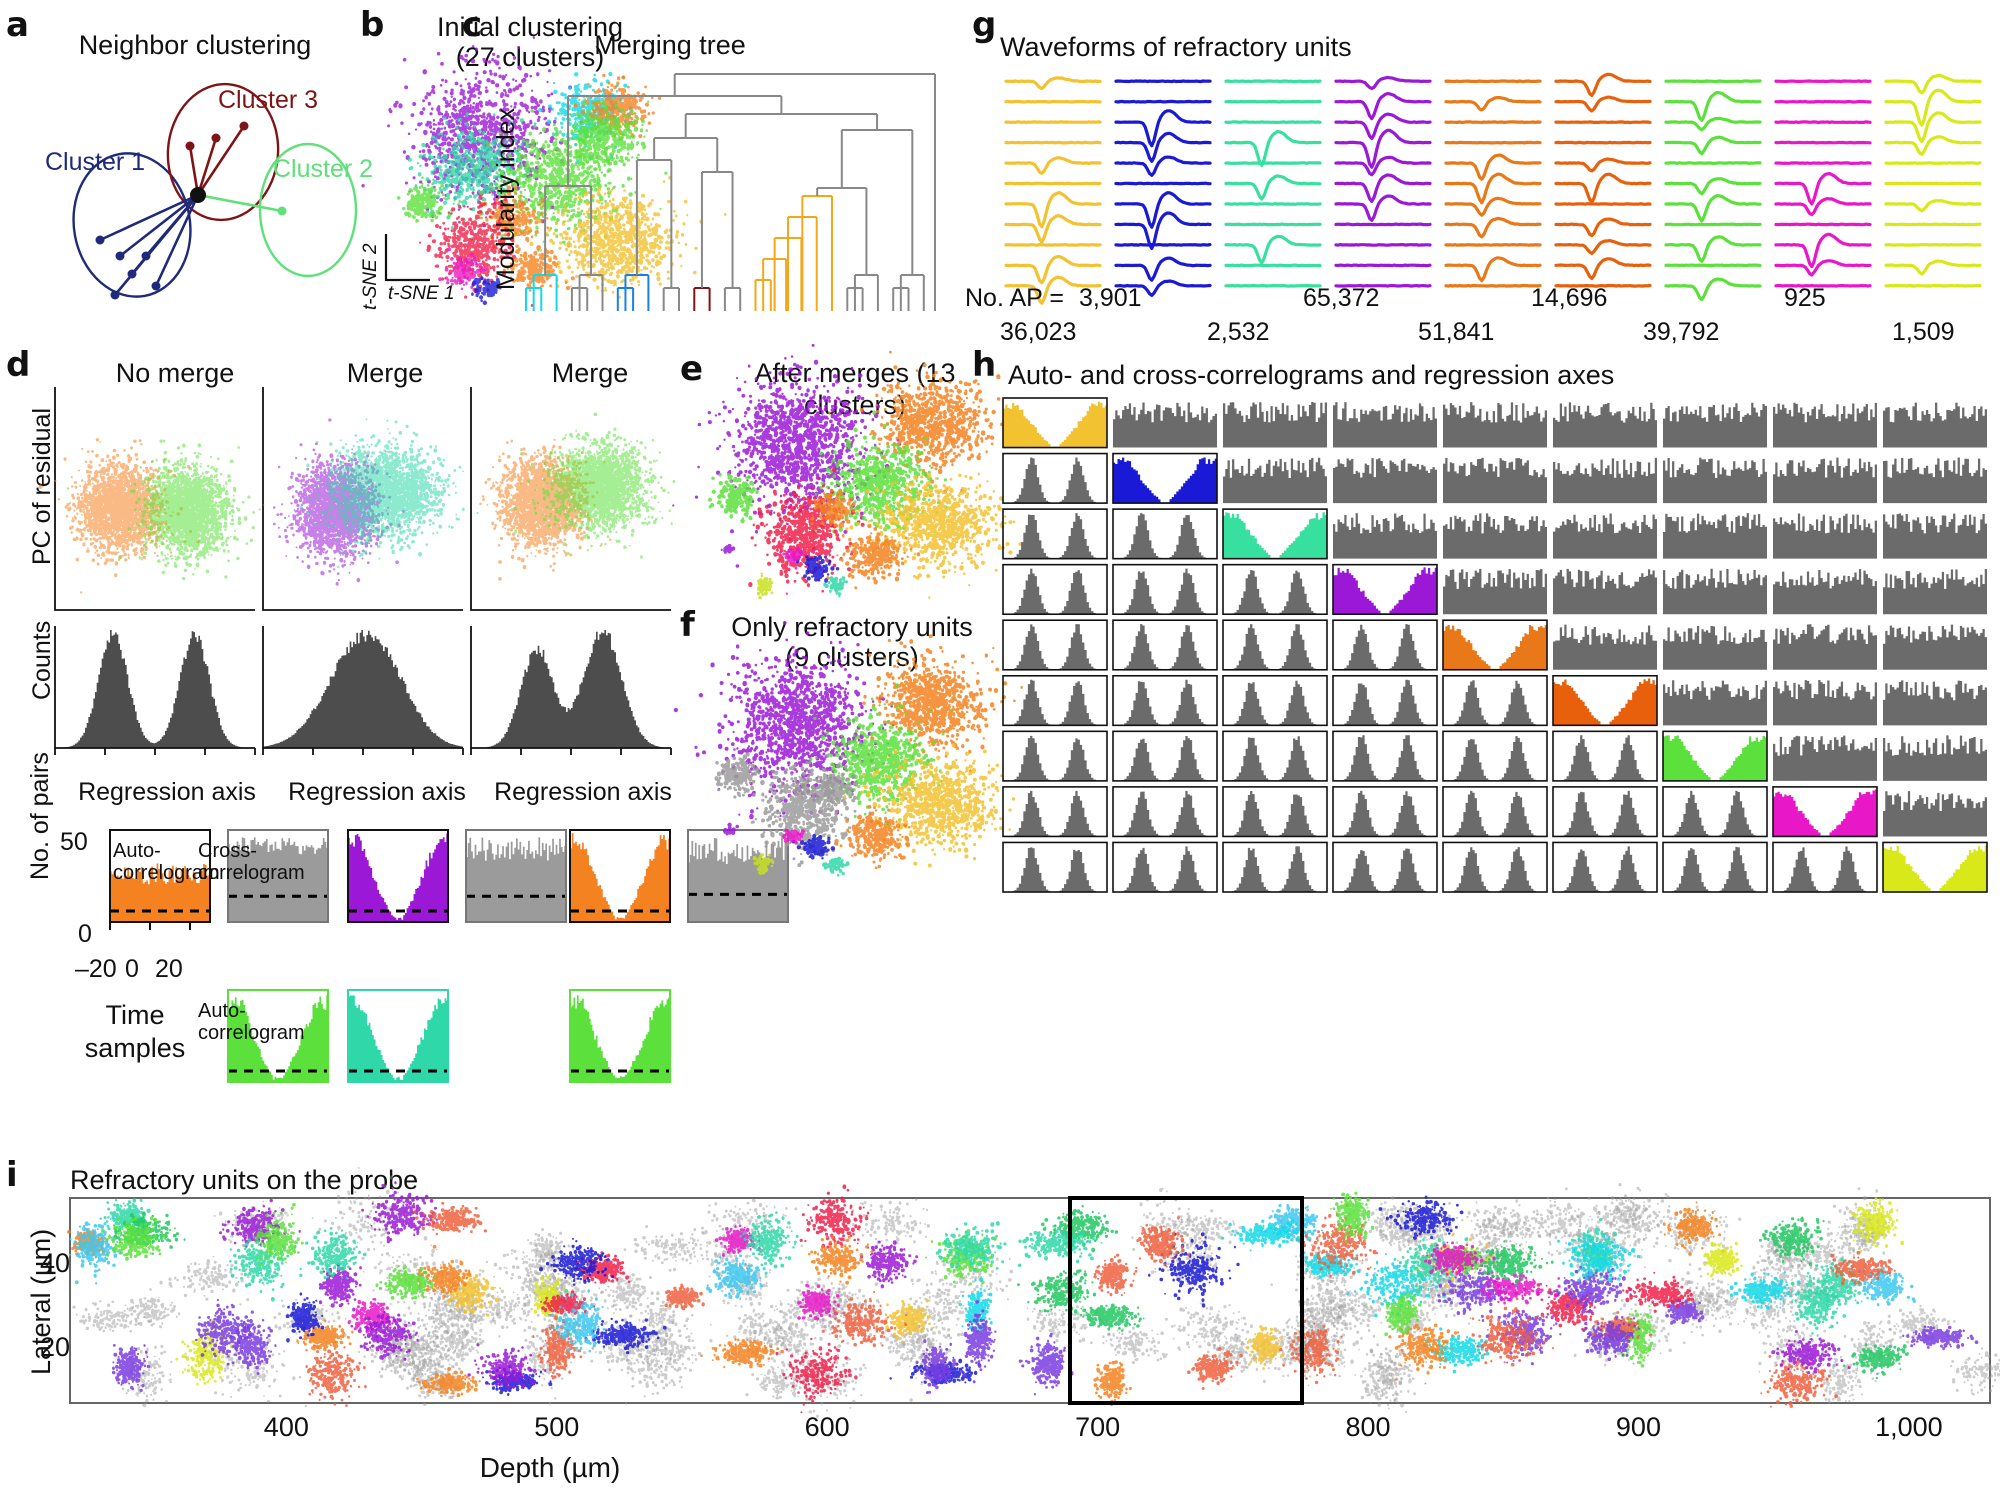 This screenshot has width=2000, height=1497. Describe the element at coordinates (55, 1347) in the screenshot. I see `panel-i-ytick-20: 20` at that location.